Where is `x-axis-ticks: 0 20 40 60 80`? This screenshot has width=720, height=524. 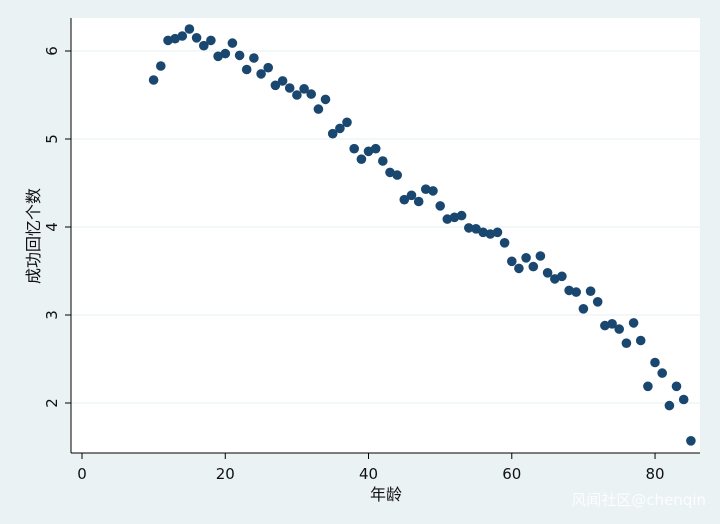 x-axis-ticks: 0 20 40 60 80 is located at coordinates (371, 468).